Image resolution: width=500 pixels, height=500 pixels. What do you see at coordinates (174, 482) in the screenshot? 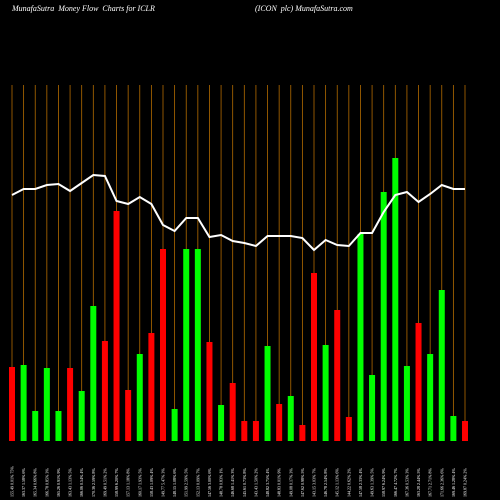
I see `x-tick-label: 148.15 1.08% 6%` at bounding box center [174, 482].